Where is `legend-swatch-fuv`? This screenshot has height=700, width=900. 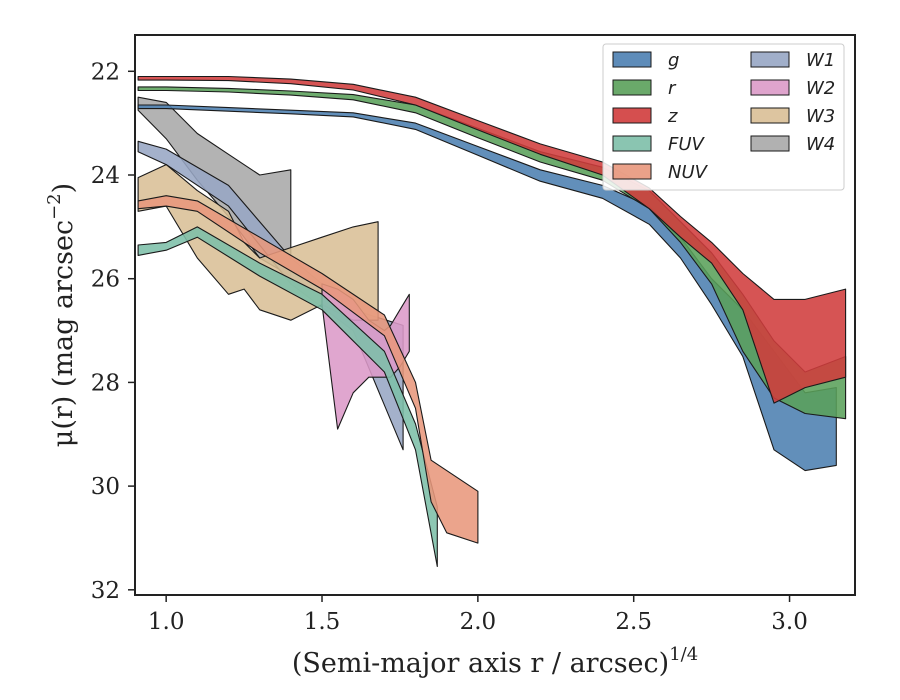 legend-swatch-fuv is located at coordinates (632, 143).